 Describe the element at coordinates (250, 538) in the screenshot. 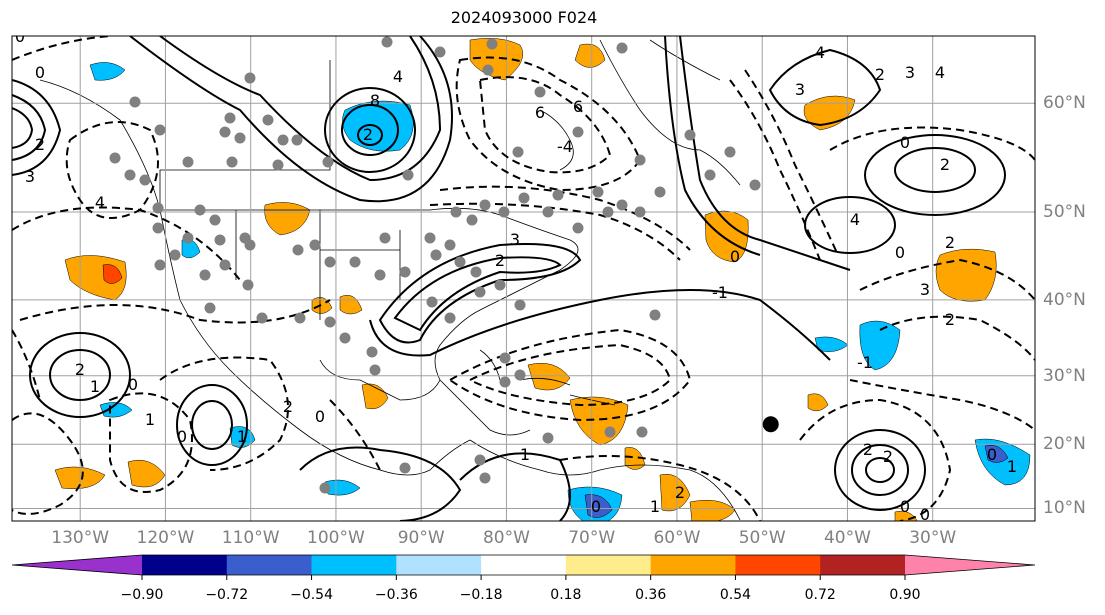

I see `lon-tick-label: 110°W` at that location.